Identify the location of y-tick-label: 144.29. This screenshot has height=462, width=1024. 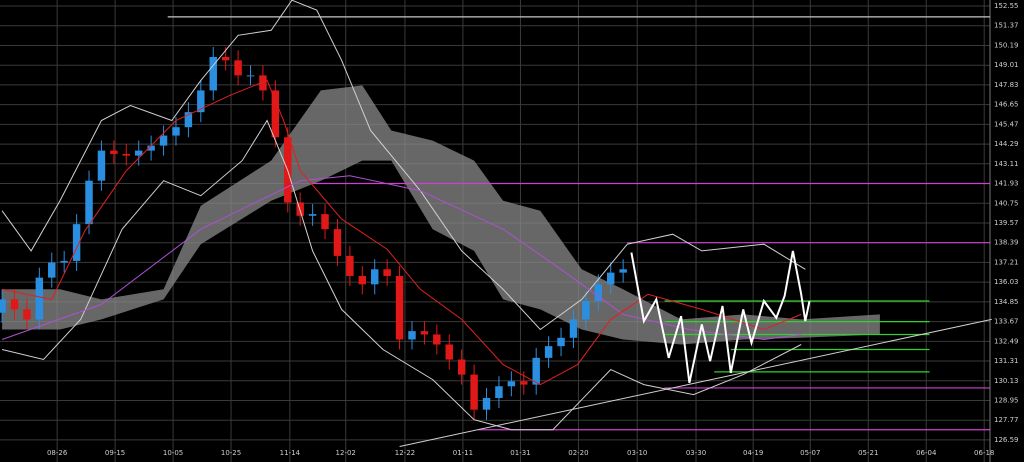
(1006, 144).